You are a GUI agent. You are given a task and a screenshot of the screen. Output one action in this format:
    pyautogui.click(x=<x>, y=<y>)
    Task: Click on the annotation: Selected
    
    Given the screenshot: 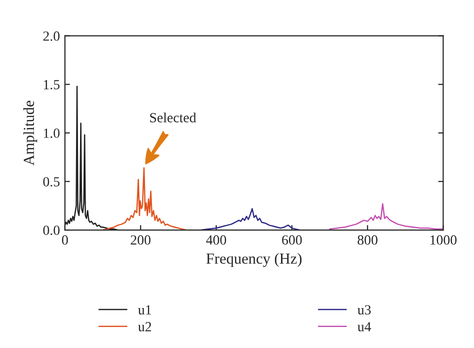 What is the action you would take?
    pyautogui.click(x=173, y=117)
    